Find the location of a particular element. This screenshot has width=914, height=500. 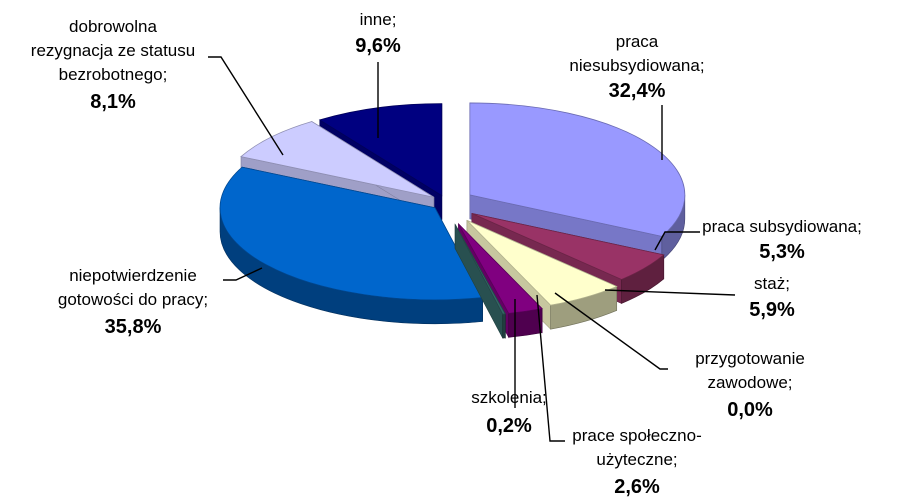

slice-value: 8,1% is located at coordinates (113, 102).